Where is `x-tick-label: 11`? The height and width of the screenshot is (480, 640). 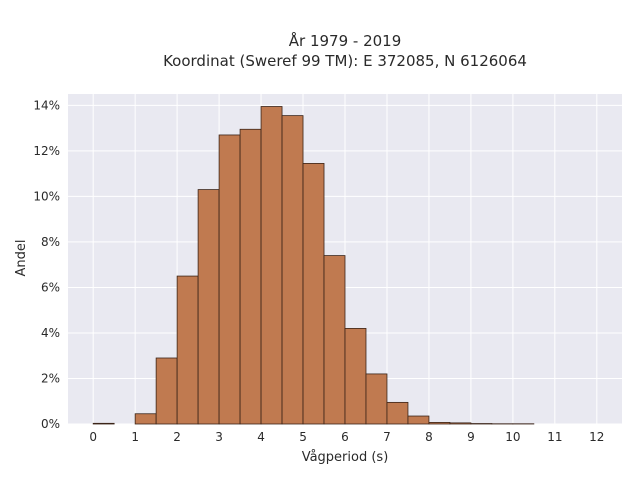
x-tick-label: 11 is located at coordinates (554, 437).